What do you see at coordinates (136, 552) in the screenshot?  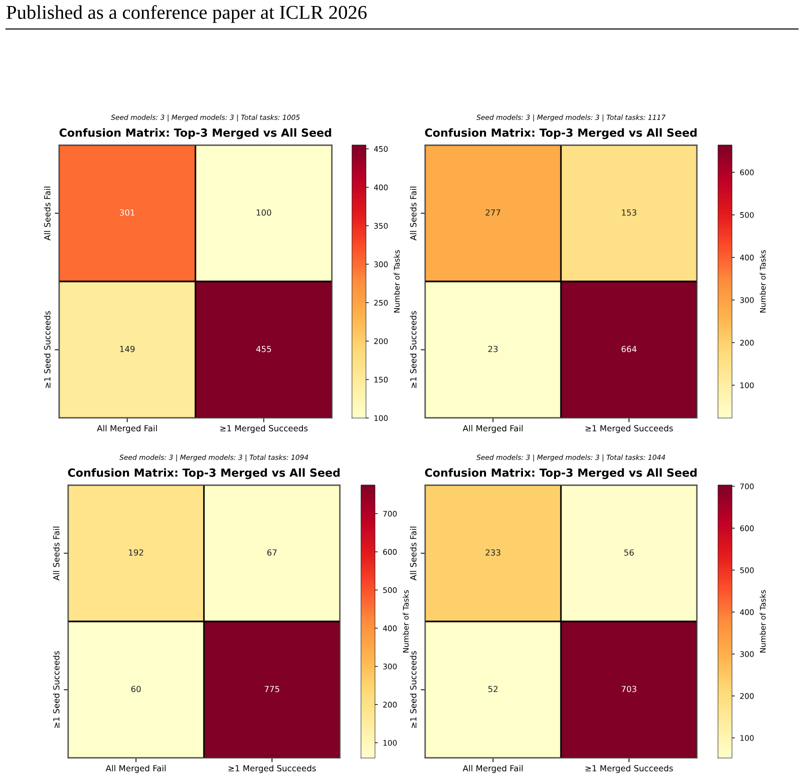 I see `data-label: 192` at bounding box center [136, 552].